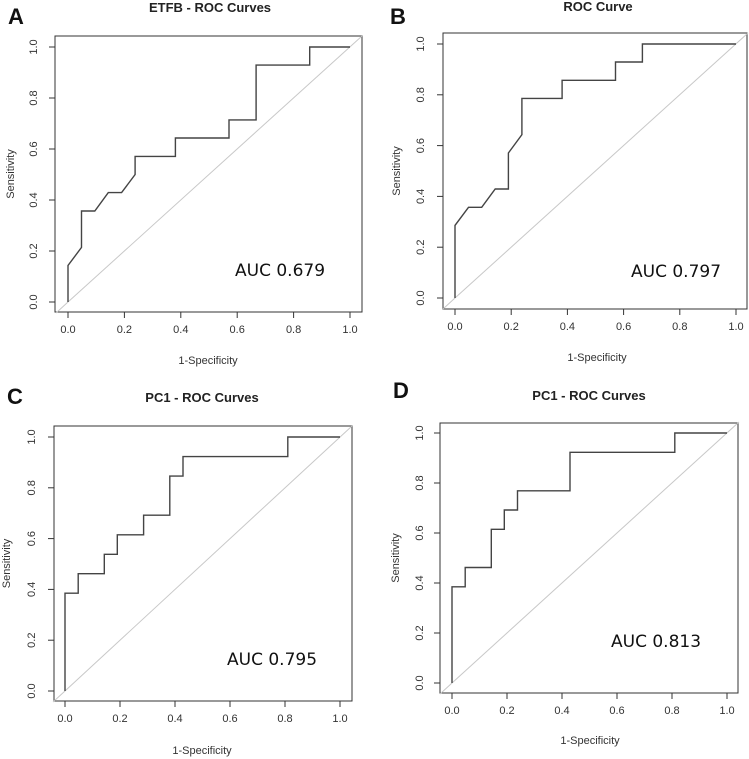 Image resolution: width=749 pixels, height=759 pixels. What do you see at coordinates (210, 7) in the screenshot?
I see `chart-title: ETFB - ROC Curves` at bounding box center [210, 7].